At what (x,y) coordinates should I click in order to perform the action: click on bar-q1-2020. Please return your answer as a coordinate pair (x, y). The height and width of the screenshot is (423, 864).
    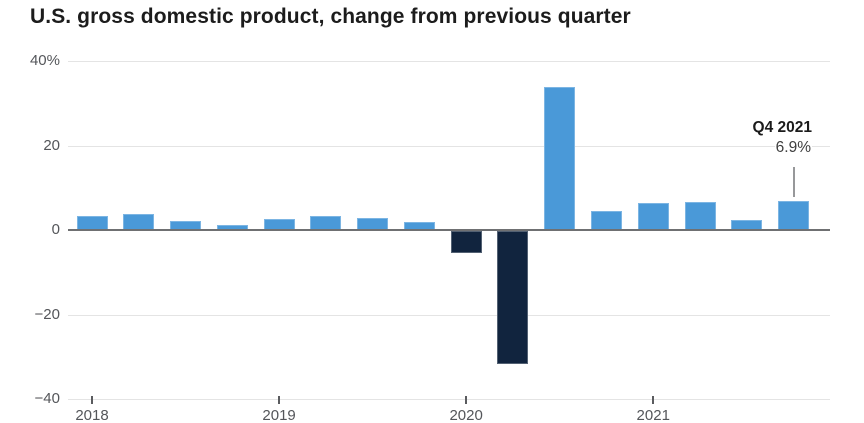
    Looking at the image, I should click on (466, 242).